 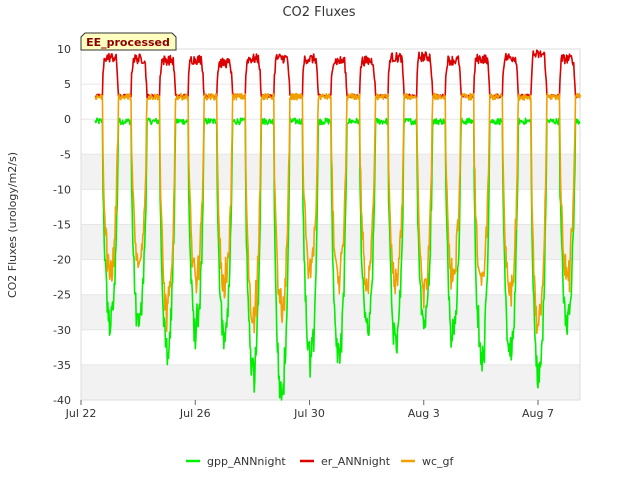 I want to click on ee-processed-badge-label: EE_processed, so click(x=128, y=42).